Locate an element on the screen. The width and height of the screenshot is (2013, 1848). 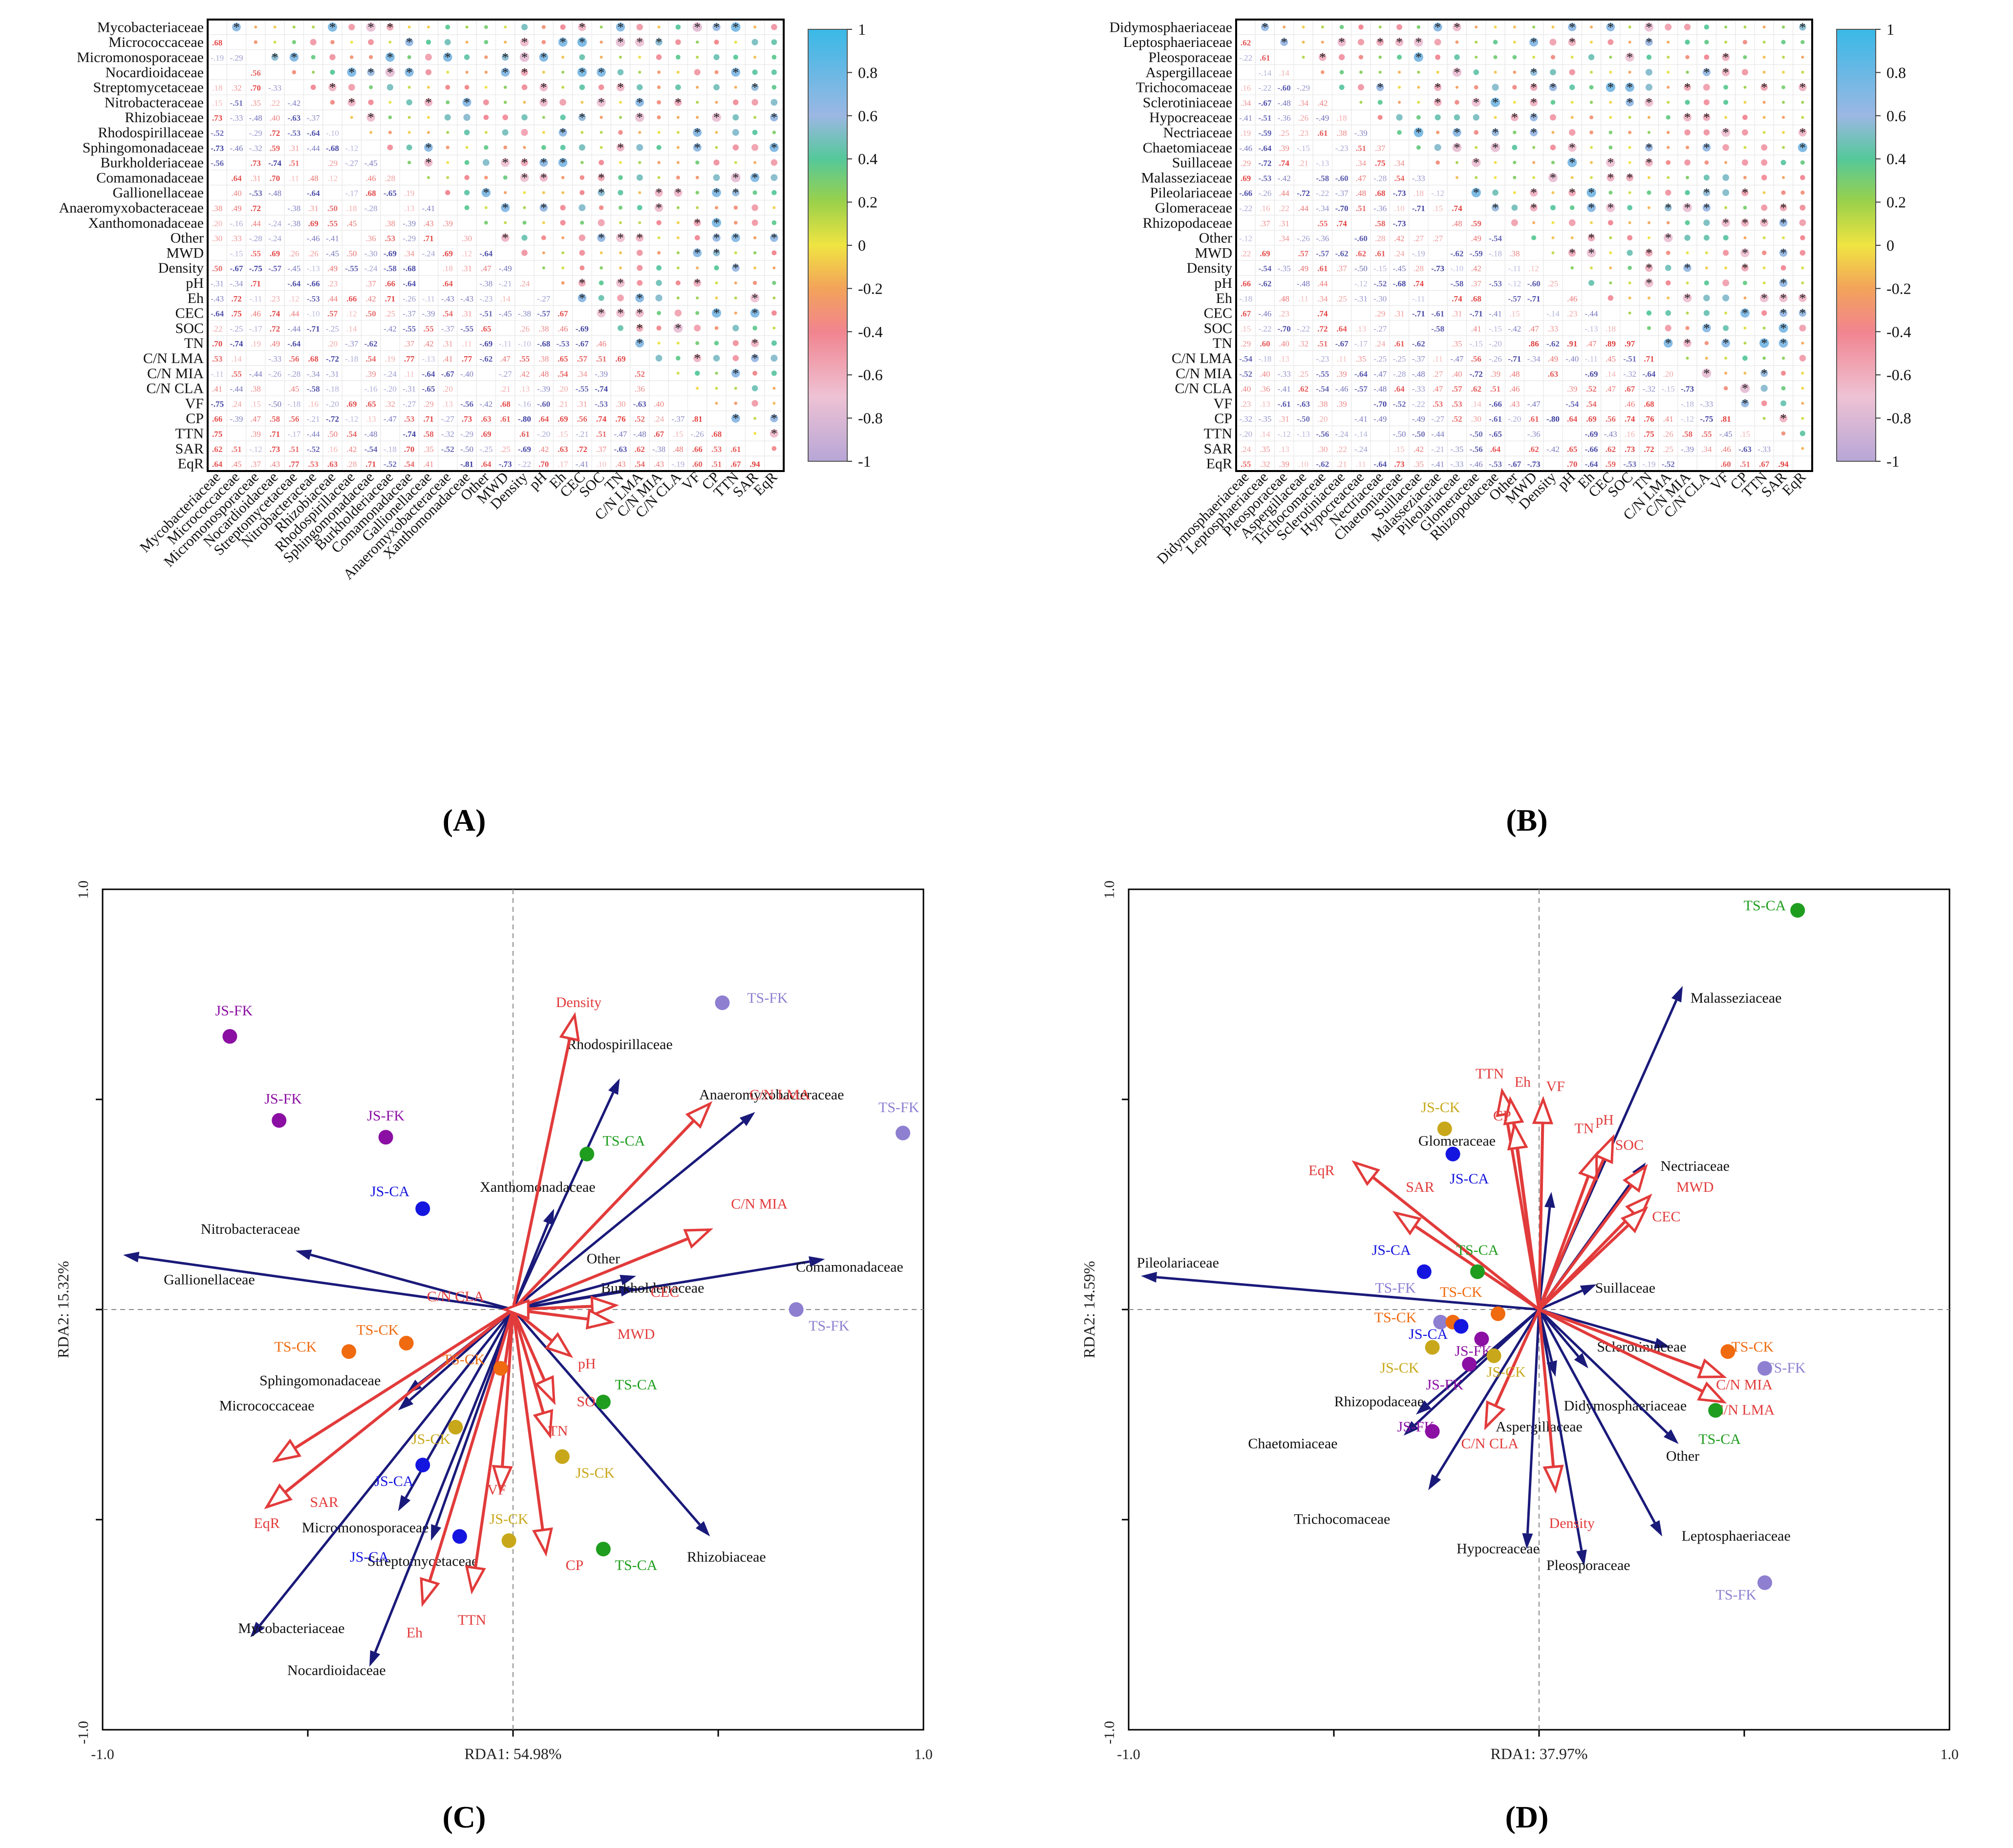
correlation-value: .61 is located at coordinates (1265, 58).